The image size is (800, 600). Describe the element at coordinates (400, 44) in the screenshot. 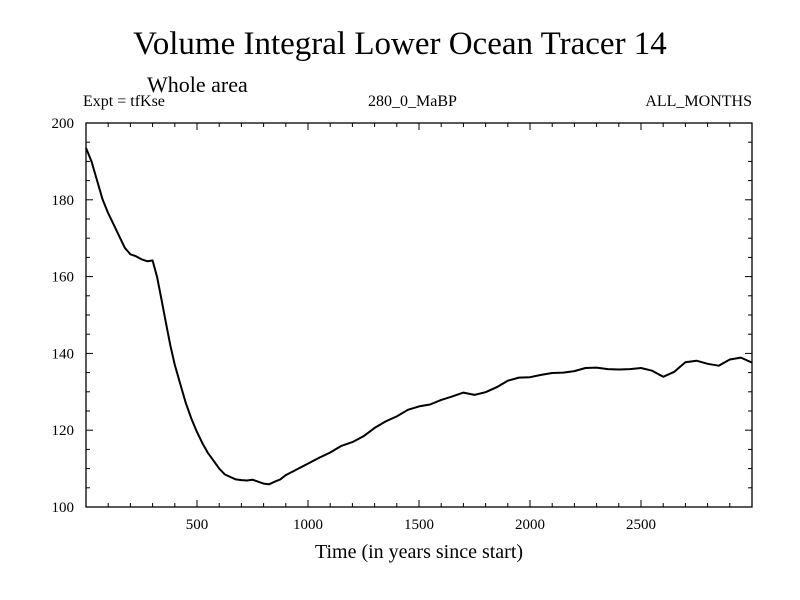

I see `chart-title: Volume Integral Lower Ocean Tracer 14` at that location.